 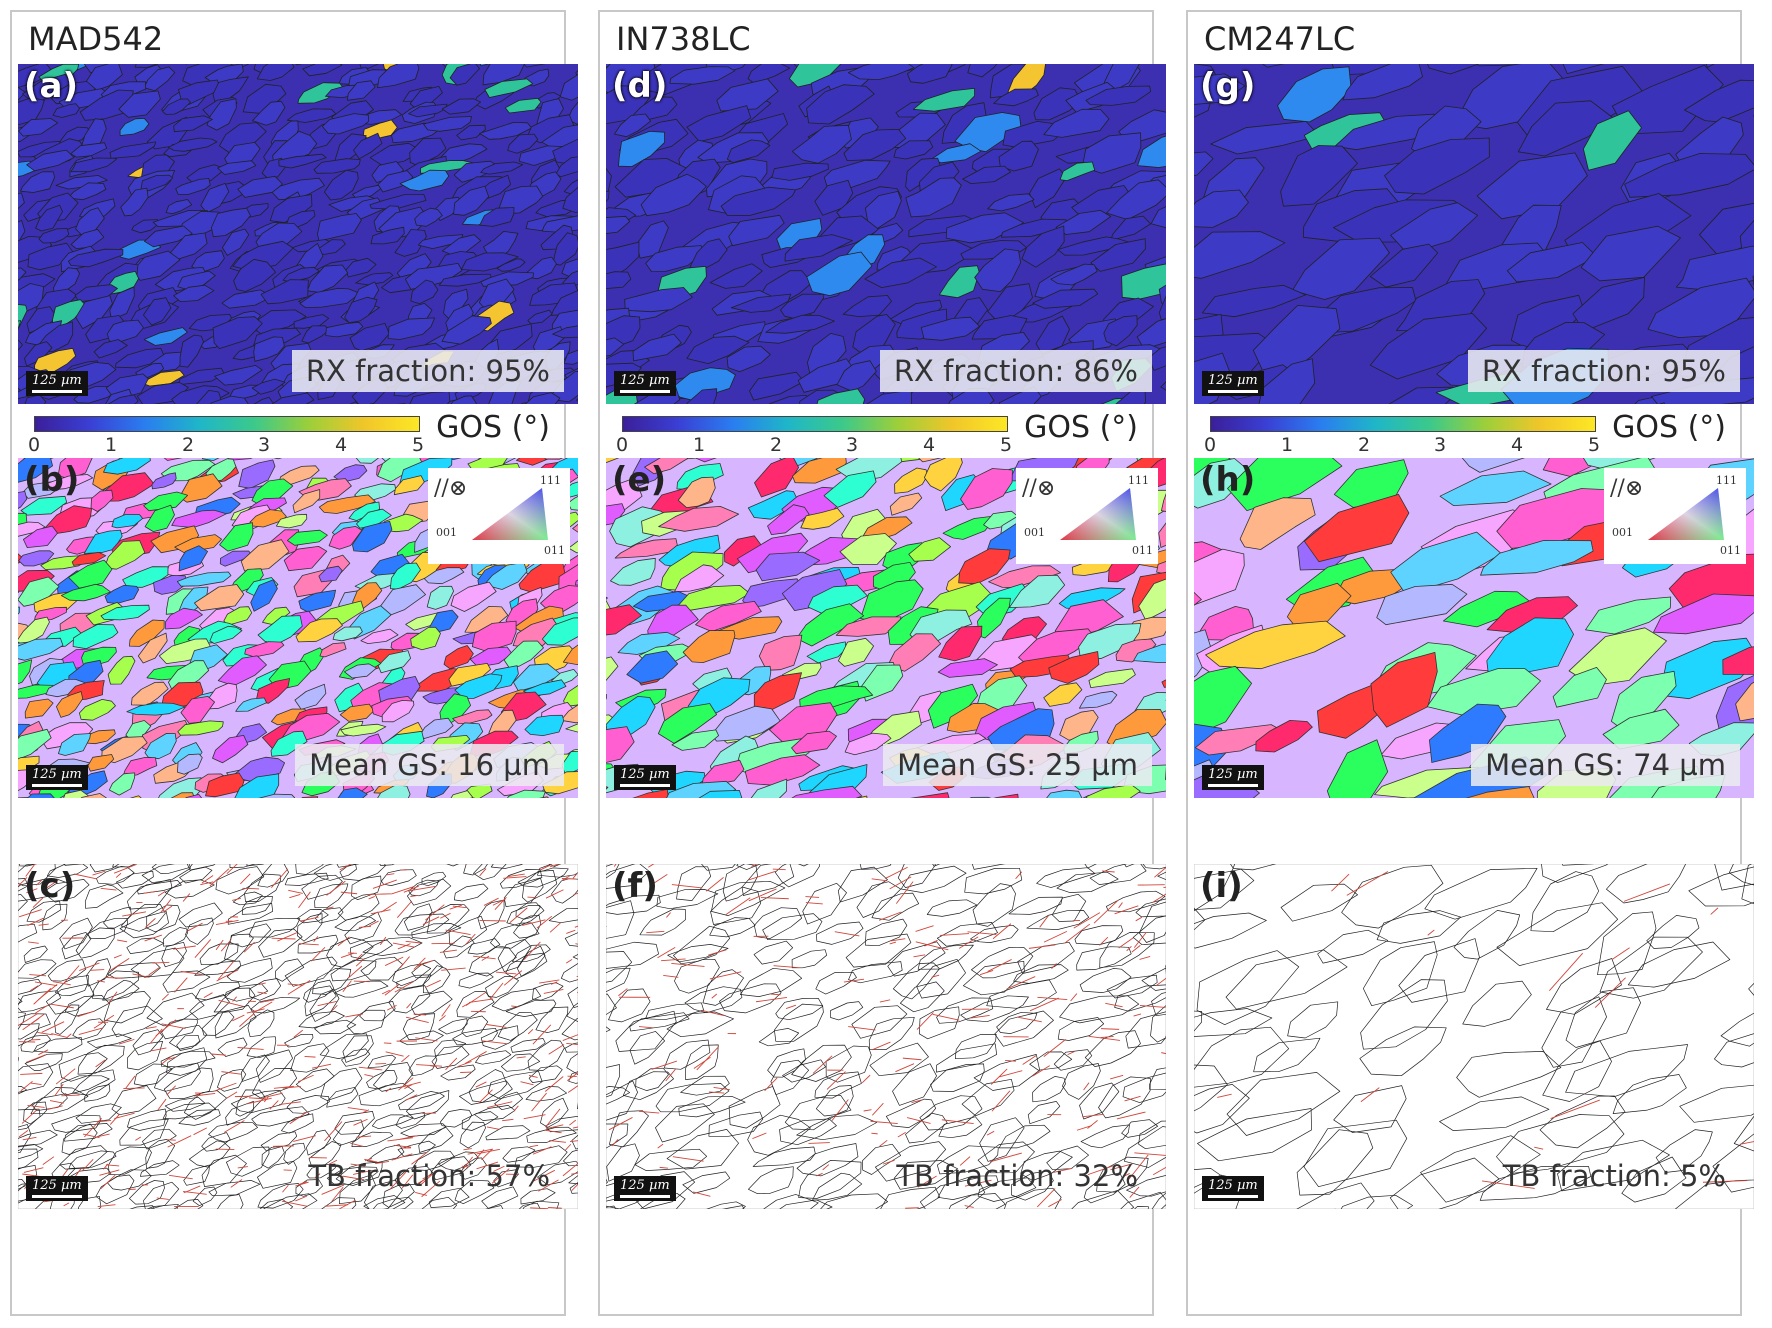 I want to click on ipf-corner-111: 111, so click(x=1138, y=480).